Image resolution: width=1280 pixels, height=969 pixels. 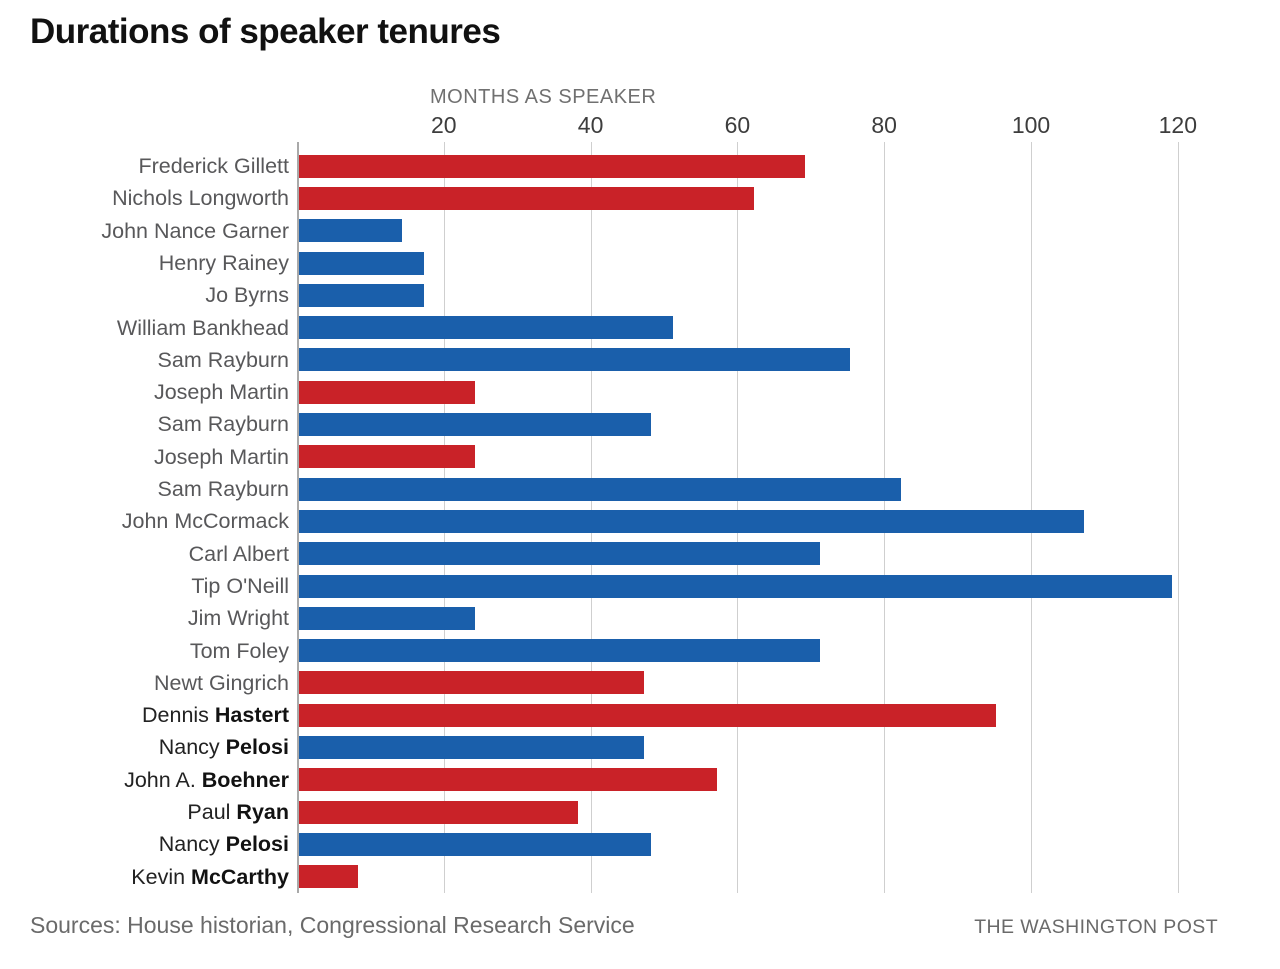 What do you see at coordinates (240, 585) in the screenshot?
I see `speaker-first-name: Tip O'Neill` at bounding box center [240, 585].